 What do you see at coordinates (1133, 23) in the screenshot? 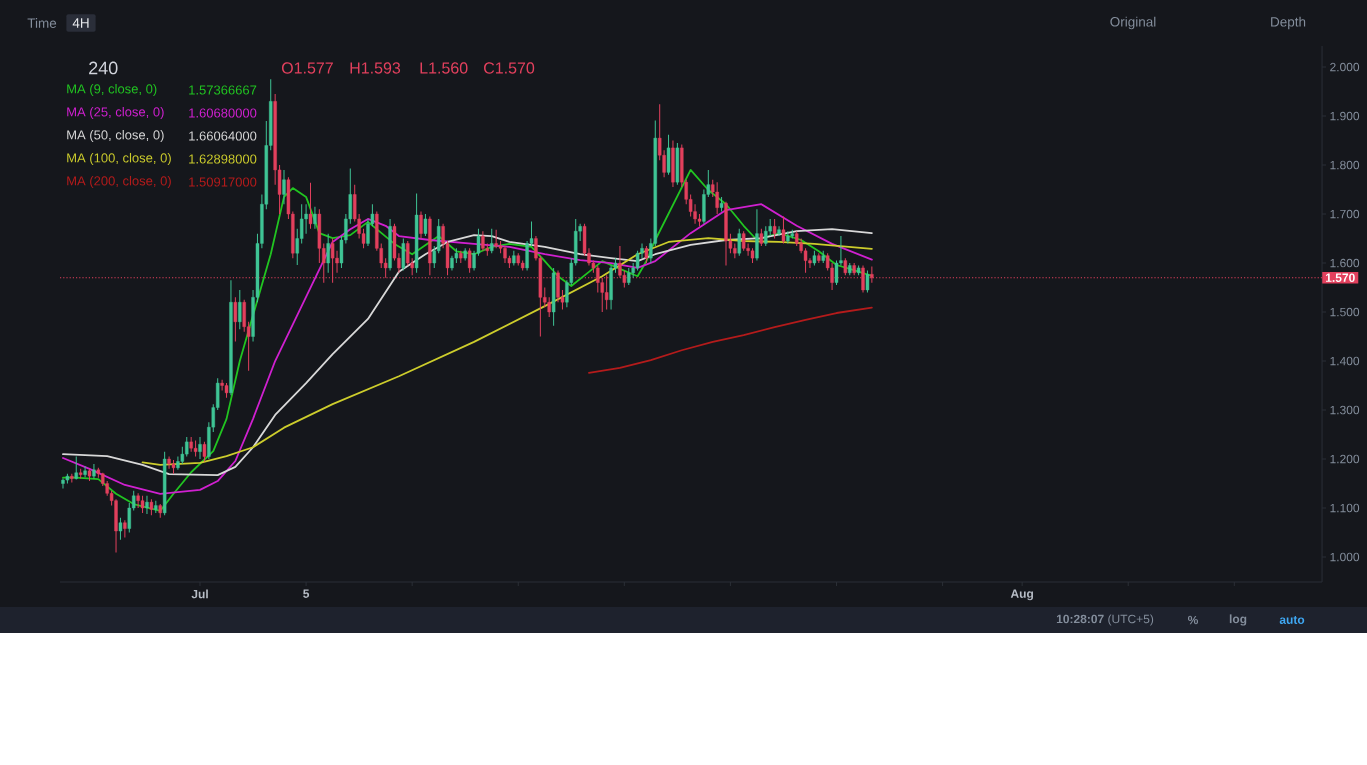
I see `text: Original` at bounding box center [1133, 23].